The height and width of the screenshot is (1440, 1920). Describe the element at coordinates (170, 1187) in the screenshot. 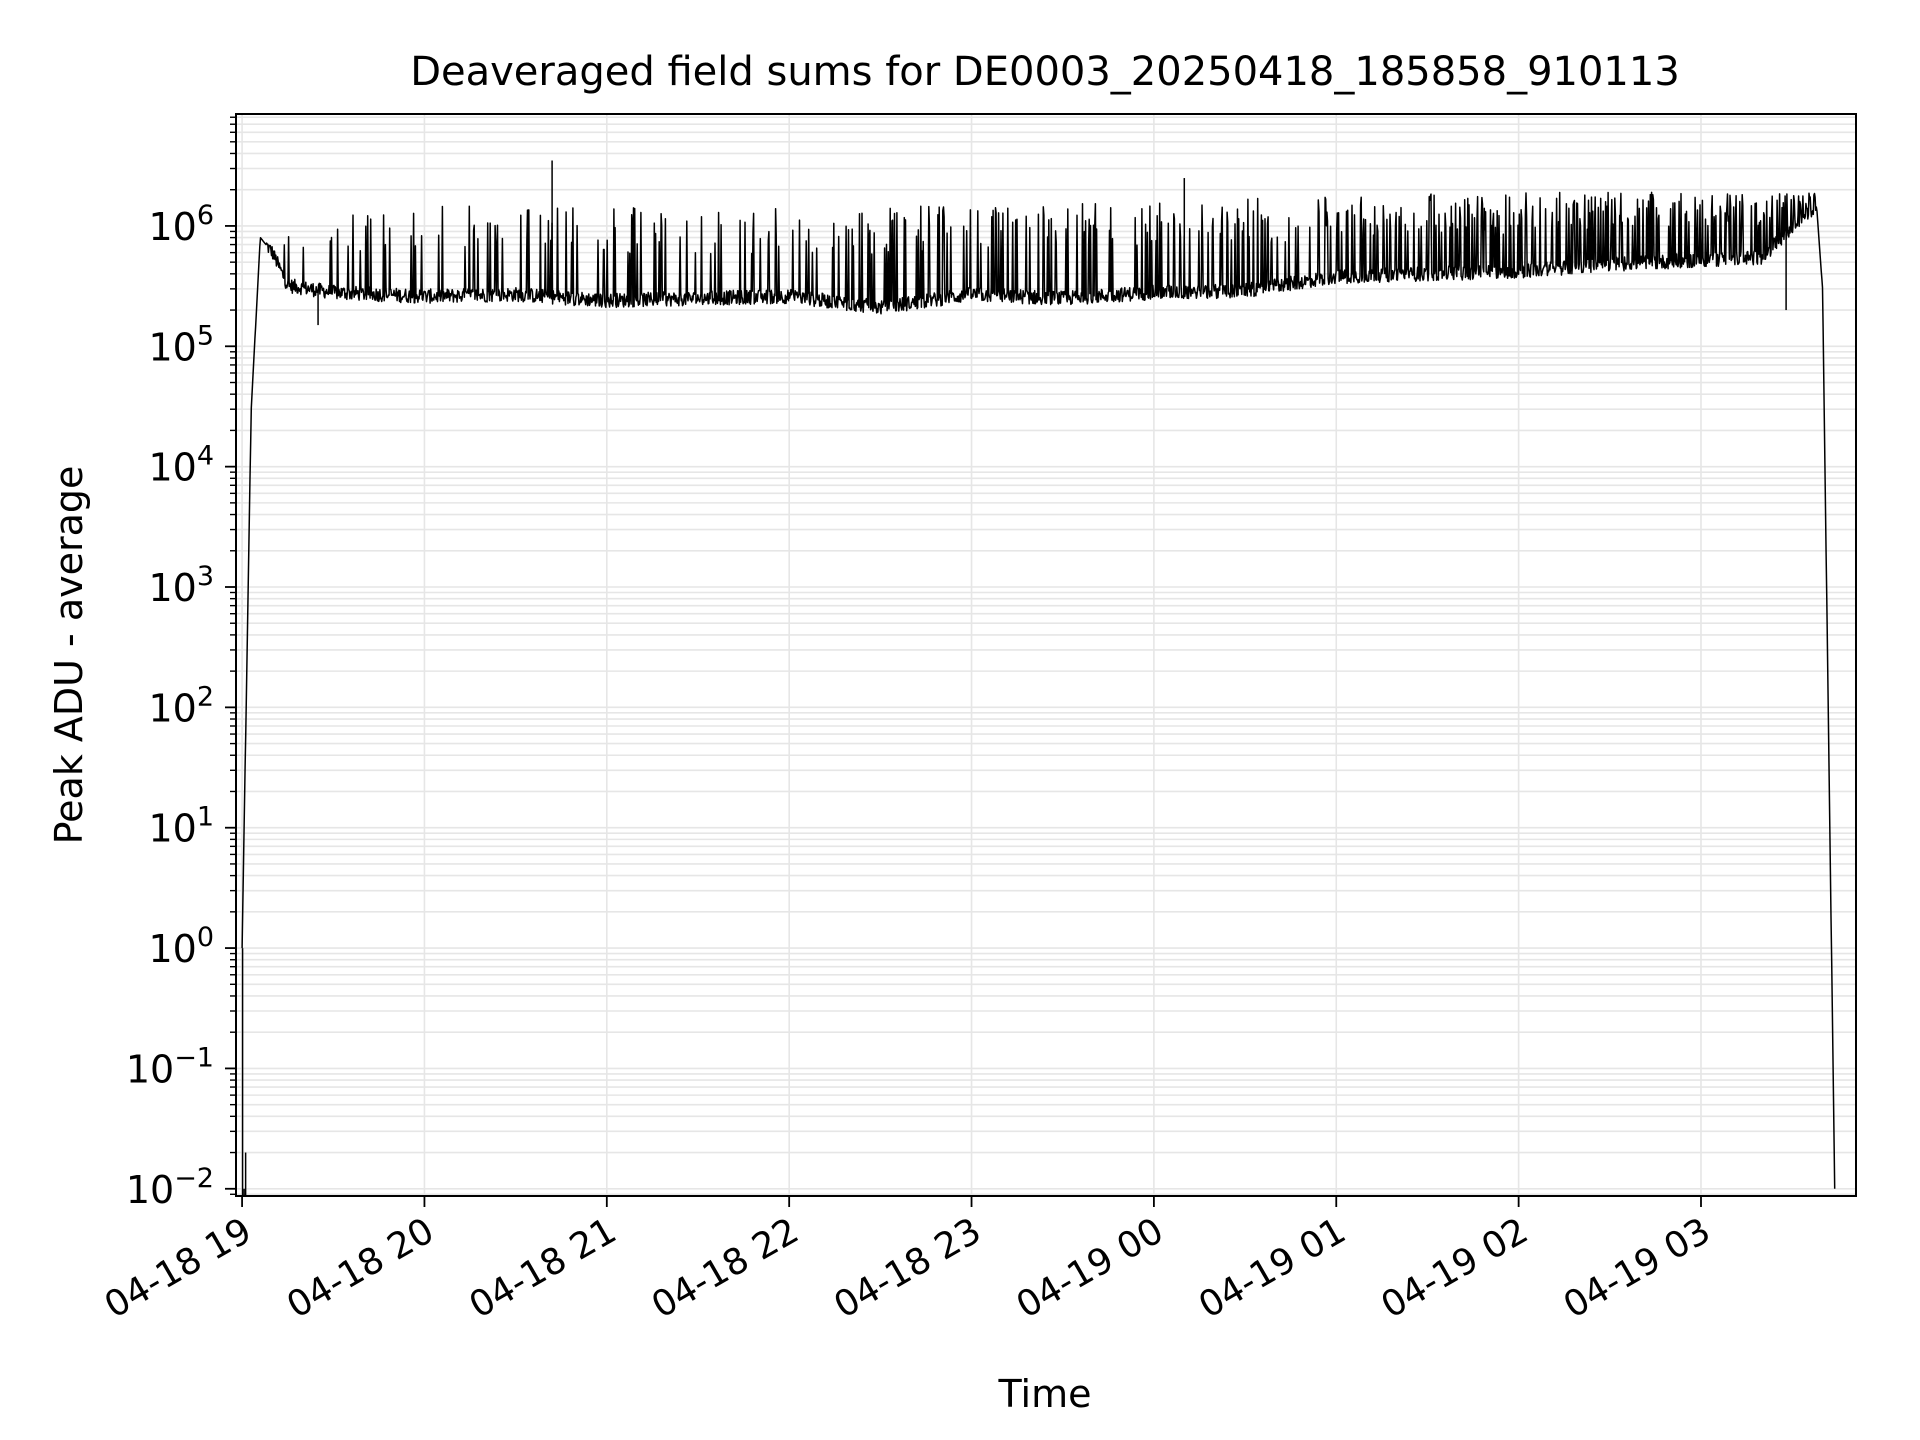

I see `y-tick-label: 10⁻²` at that location.